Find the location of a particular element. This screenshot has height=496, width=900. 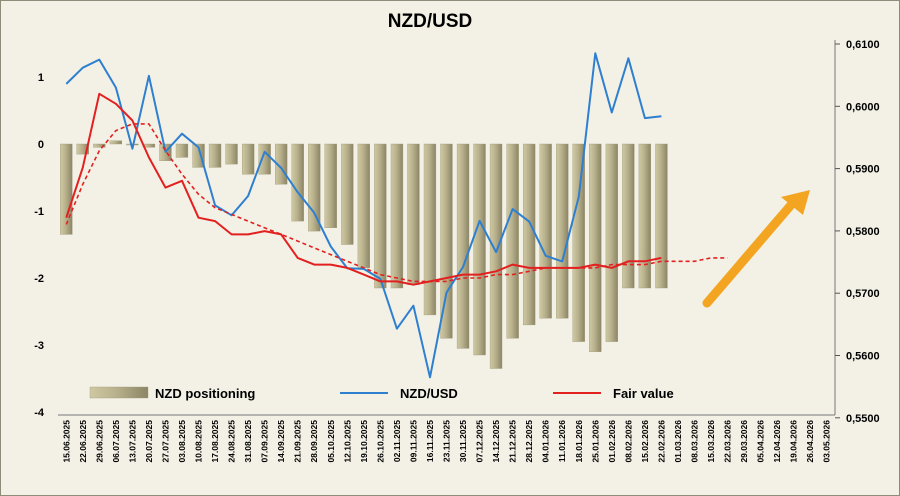

x-tick-label: 20.07.2025 is located at coordinates (149, 441).